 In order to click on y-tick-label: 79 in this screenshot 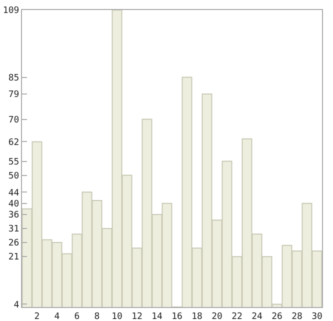, I will do `click(14, 95)`.